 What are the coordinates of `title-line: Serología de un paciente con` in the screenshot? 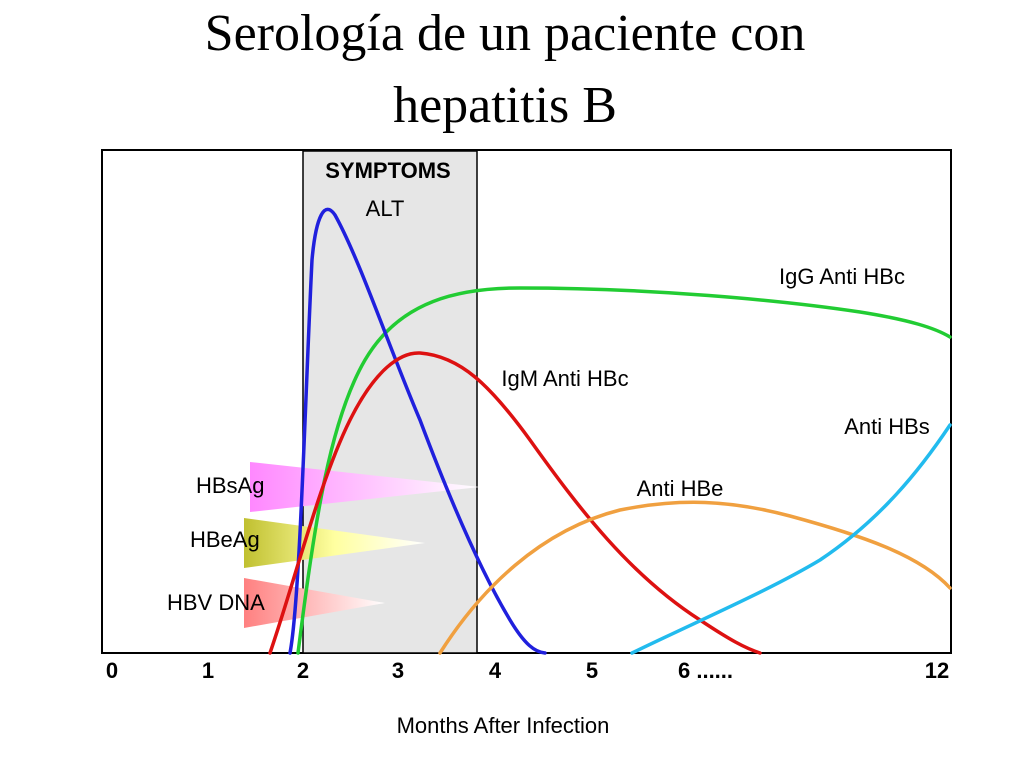 It's located at (505, 33).